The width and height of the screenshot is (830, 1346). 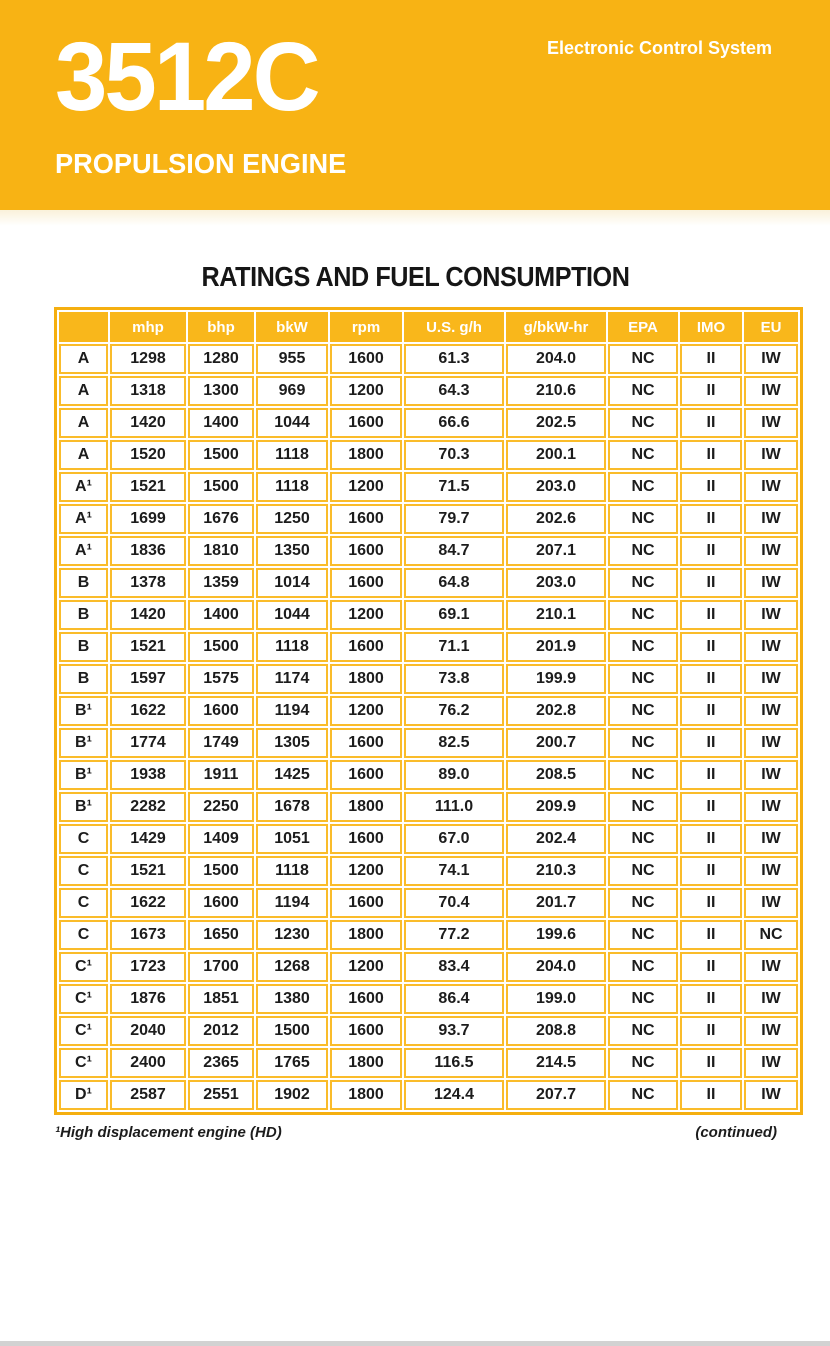 What do you see at coordinates (83, 615) in the screenshot?
I see `rating-cell: B` at bounding box center [83, 615].